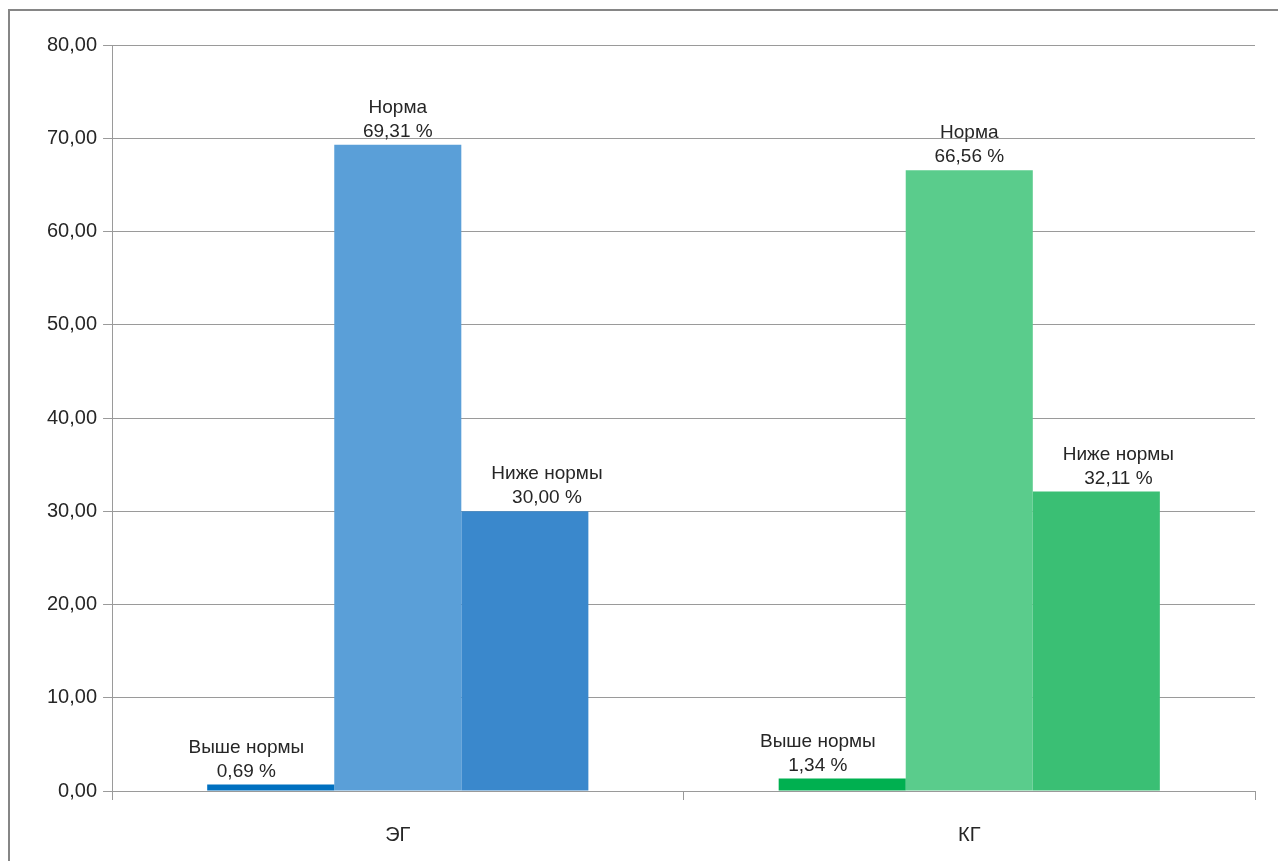 This screenshot has height=861, width=1278. Describe the element at coordinates (246, 746) in the screenshot. I see `series-label: Выше нормы` at that location.